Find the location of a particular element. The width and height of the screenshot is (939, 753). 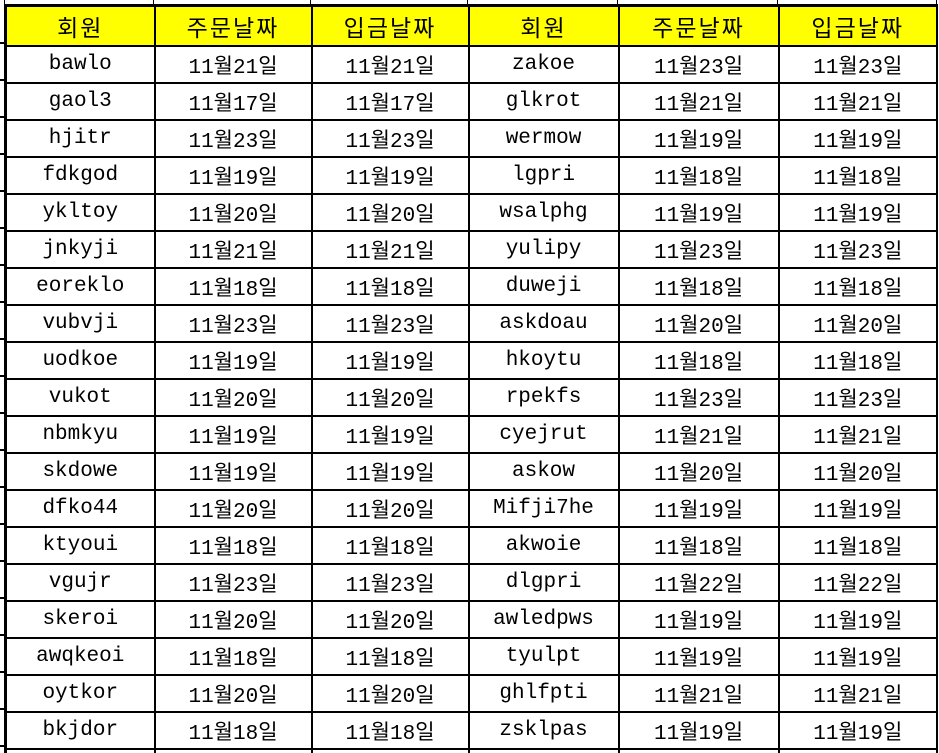

member-cell: skdowe is located at coordinates (80, 471).